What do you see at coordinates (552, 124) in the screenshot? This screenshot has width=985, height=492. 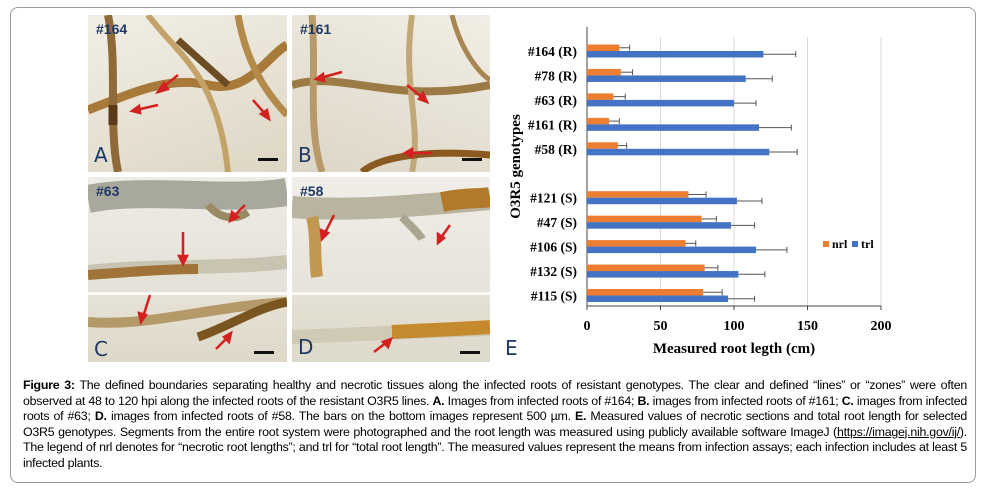 I see `y-tick-label: #161 (R)` at bounding box center [552, 124].